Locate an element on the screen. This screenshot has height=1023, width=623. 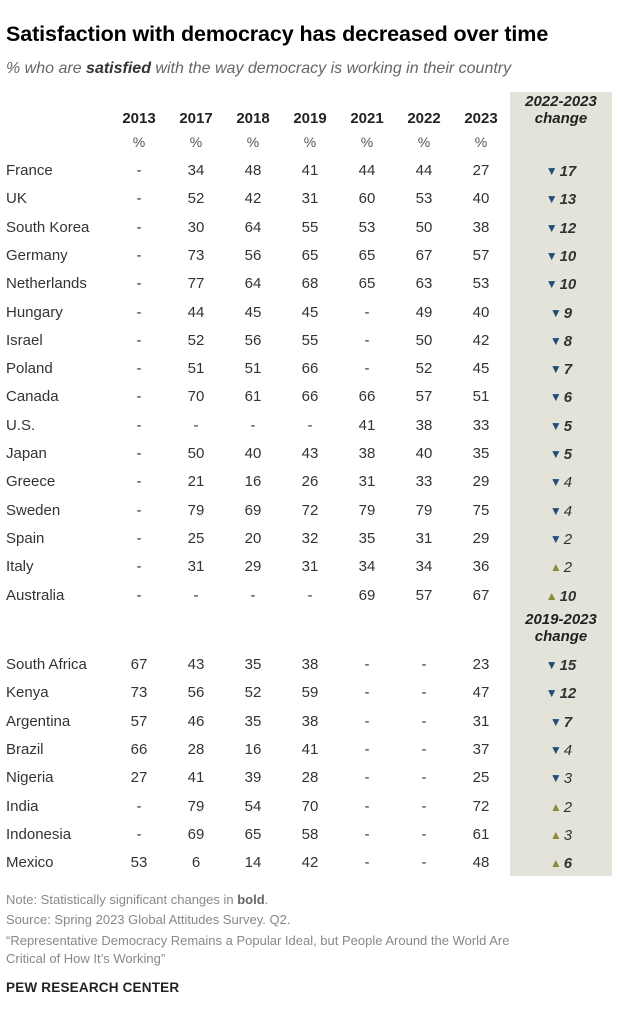
country-label: Argentina is located at coordinates (38, 721).